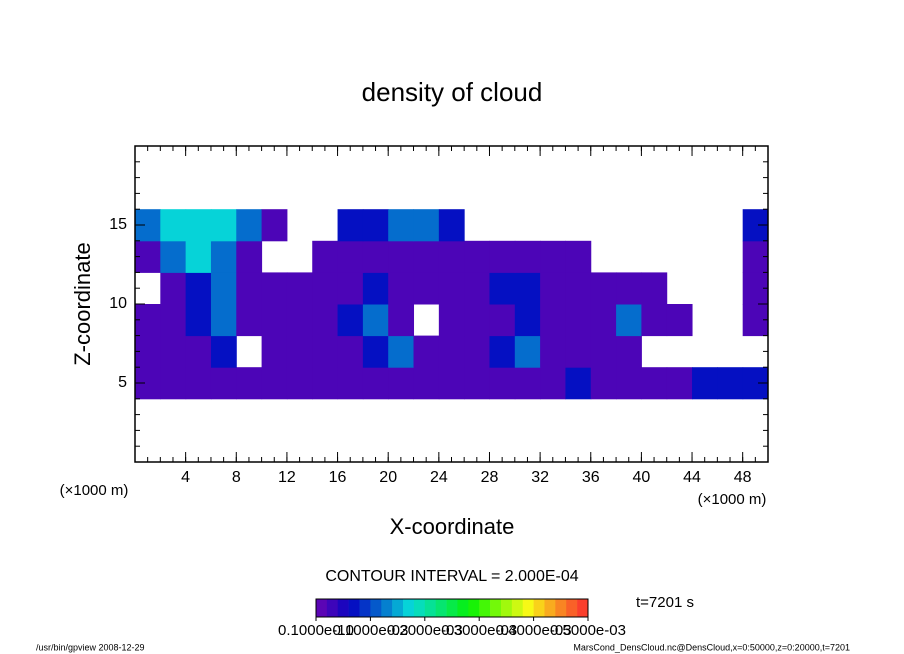 This screenshot has height=654, width=904. What do you see at coordinates (94, 490) in the screenshot?
I see `y-unit: (×1000 m)` at bounding box center [94, 490].